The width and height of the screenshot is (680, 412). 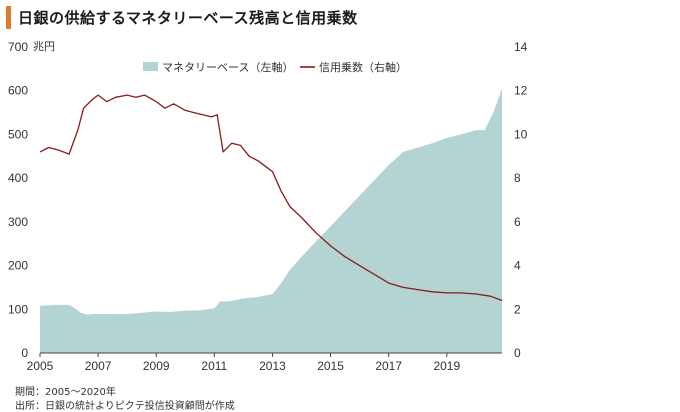 I want to click on left-tick-label: 400, so click(x=18, y=178).